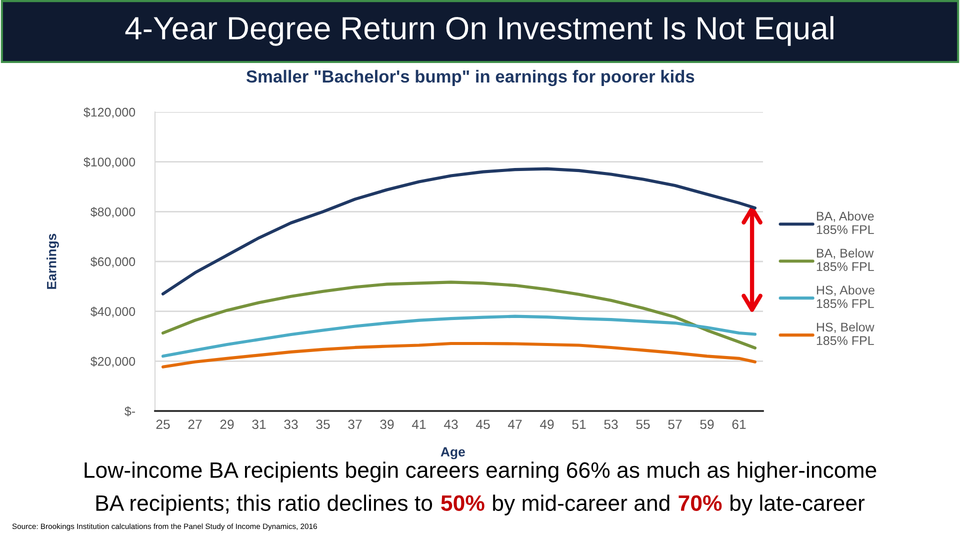 This screenshot has width=960, height=540. I want to click on x-tick-label: 37, so click(355, 425).